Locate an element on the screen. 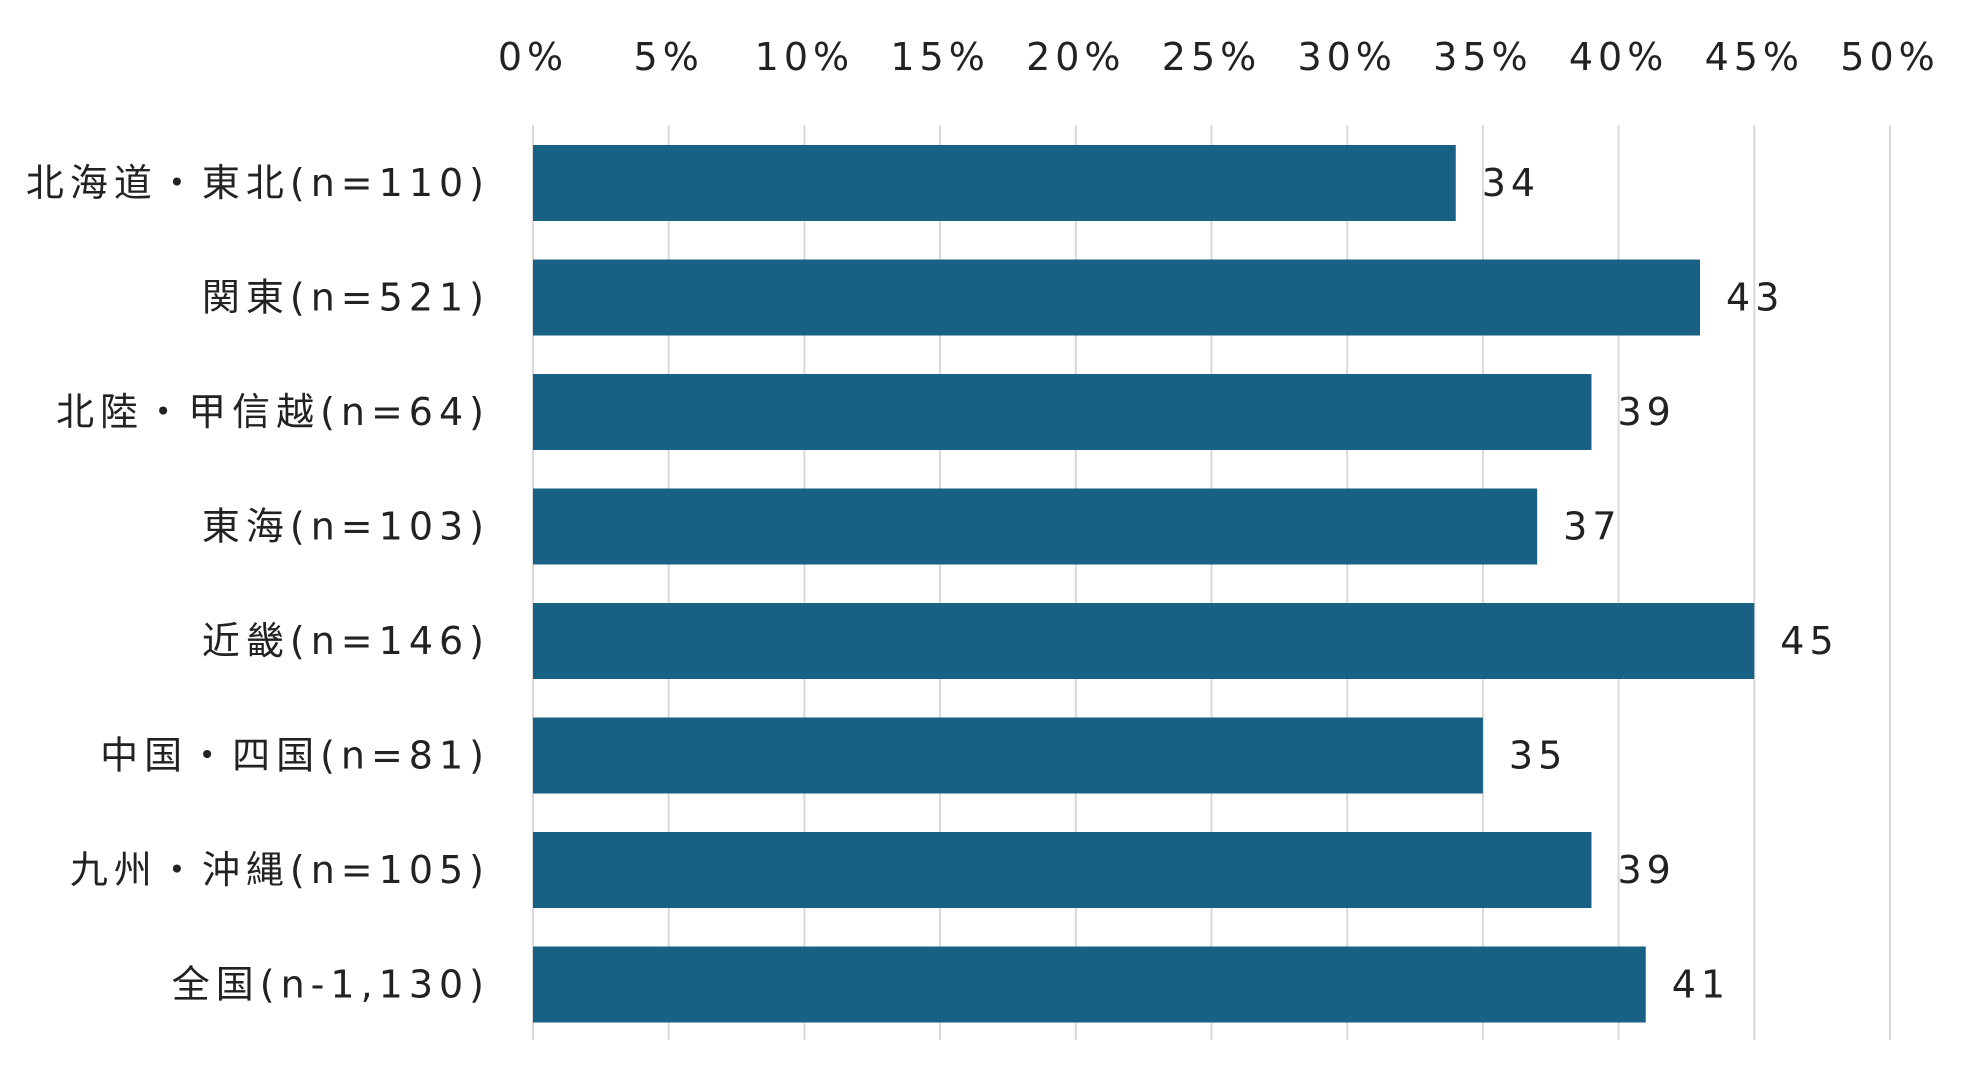 The height and width of the screenshot is (1090, 1976). x-tick-label: 25% is located at coordinates (1211, 57).